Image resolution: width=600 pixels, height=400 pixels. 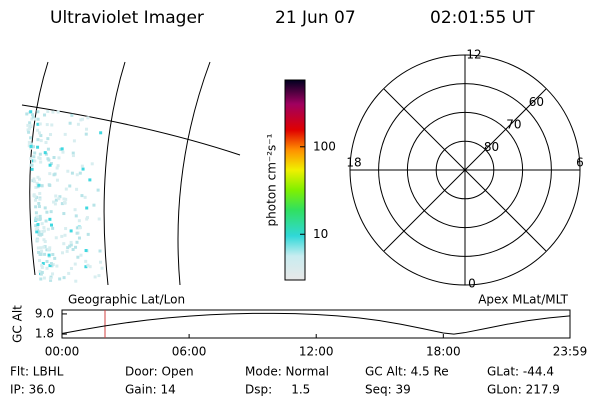 I want to click on colorbar-label: photon cm⁻²s⁻¹, so click(x=272, y=179).